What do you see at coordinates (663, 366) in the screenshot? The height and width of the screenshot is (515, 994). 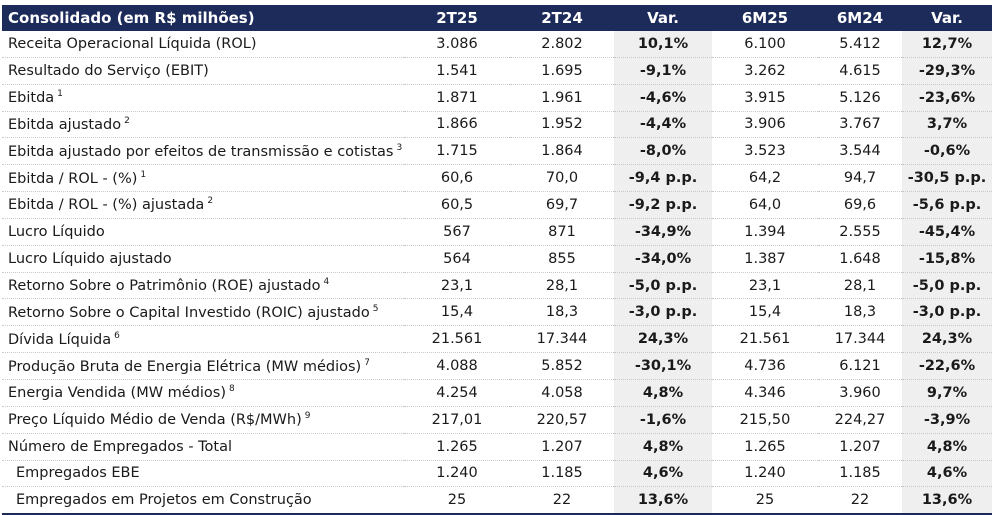 I see `cell-var-quarter: -30,1%` at bounding box center [663, 366].